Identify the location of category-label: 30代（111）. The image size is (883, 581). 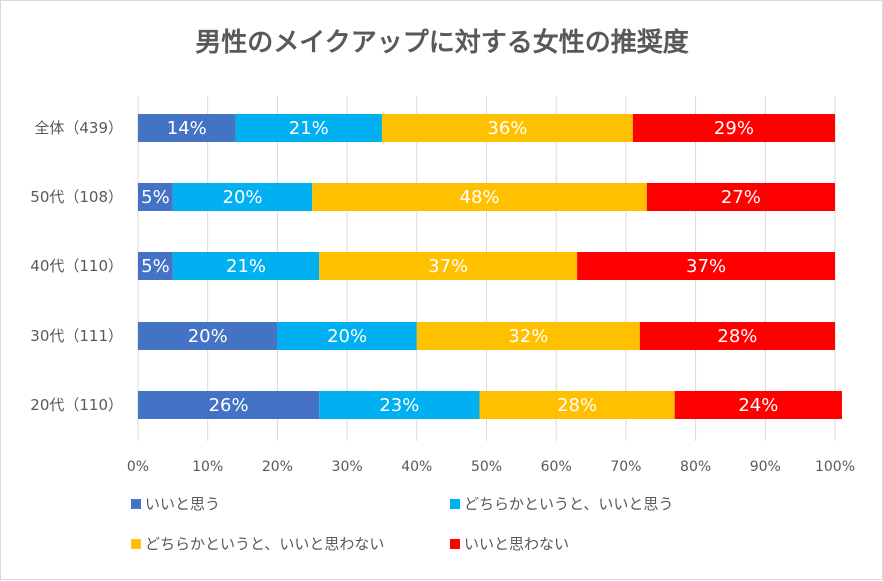
(76, 336).